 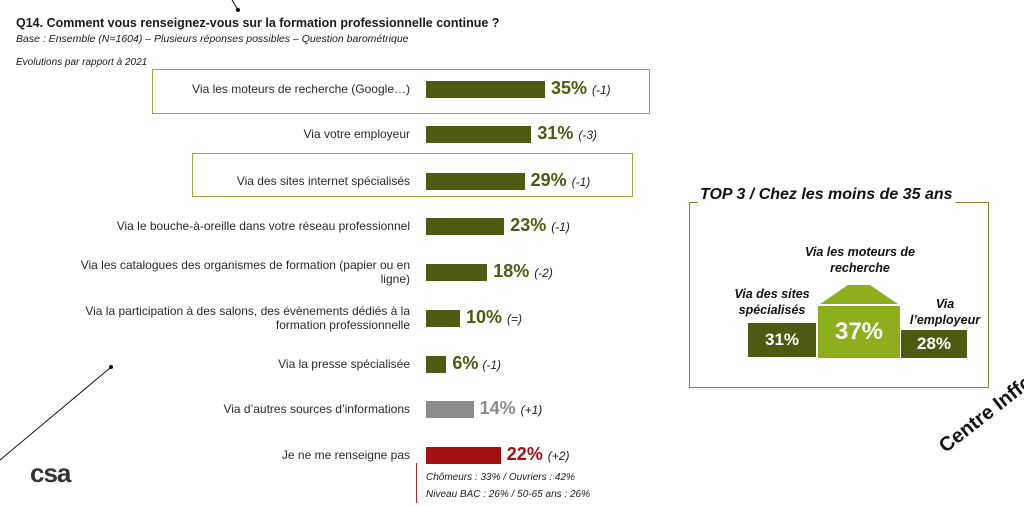 What do you see at coordinates (555, 133) in the screenshot?
I see `bar-value-label: 31%` at bounding box center [555, 133].